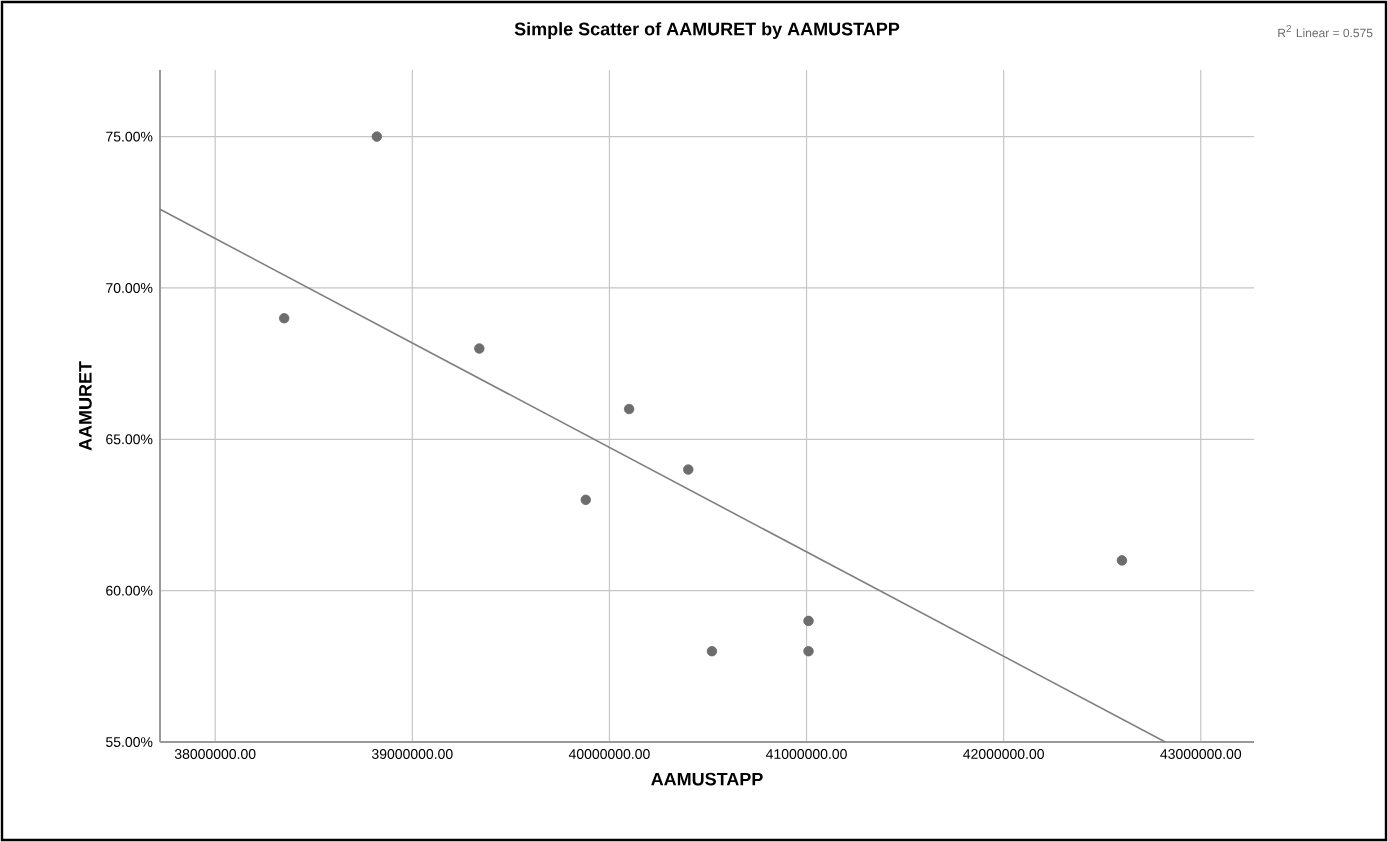  I want to click on x-axis-title: AAMUSTAPP, so click(707, 779).